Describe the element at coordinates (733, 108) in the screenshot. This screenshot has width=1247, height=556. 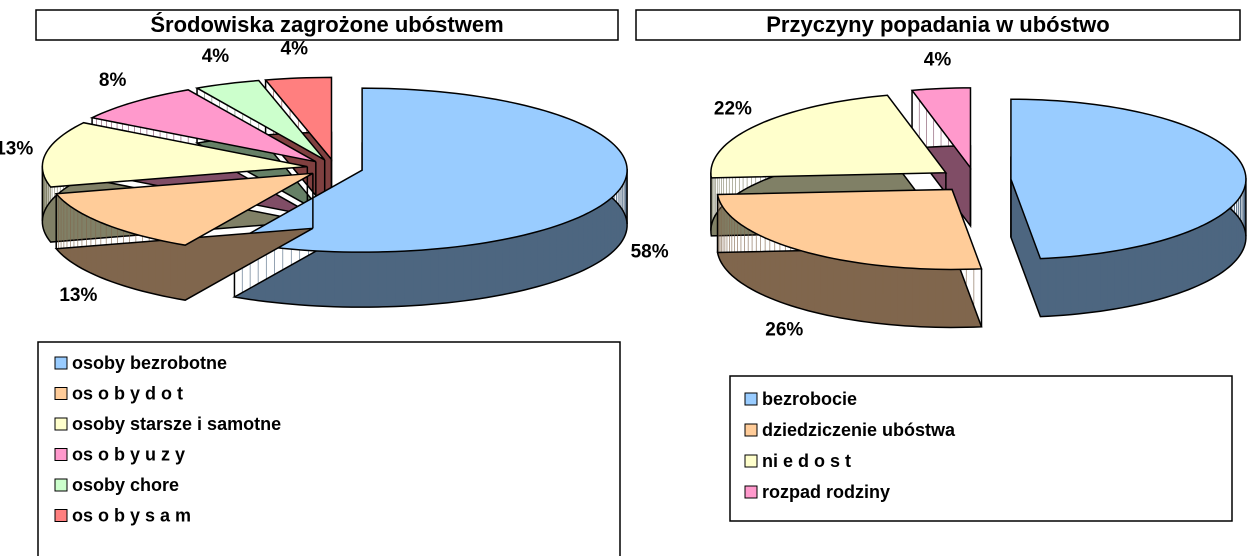
I see `data-label: 22%` at that location.